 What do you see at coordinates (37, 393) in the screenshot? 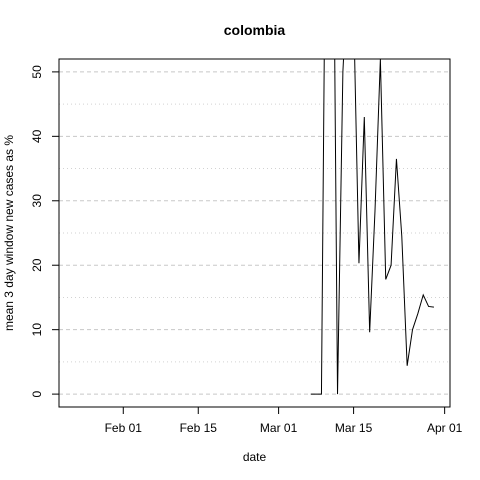
I see `y-tick-label: 0` at bounding box center [37, 393].